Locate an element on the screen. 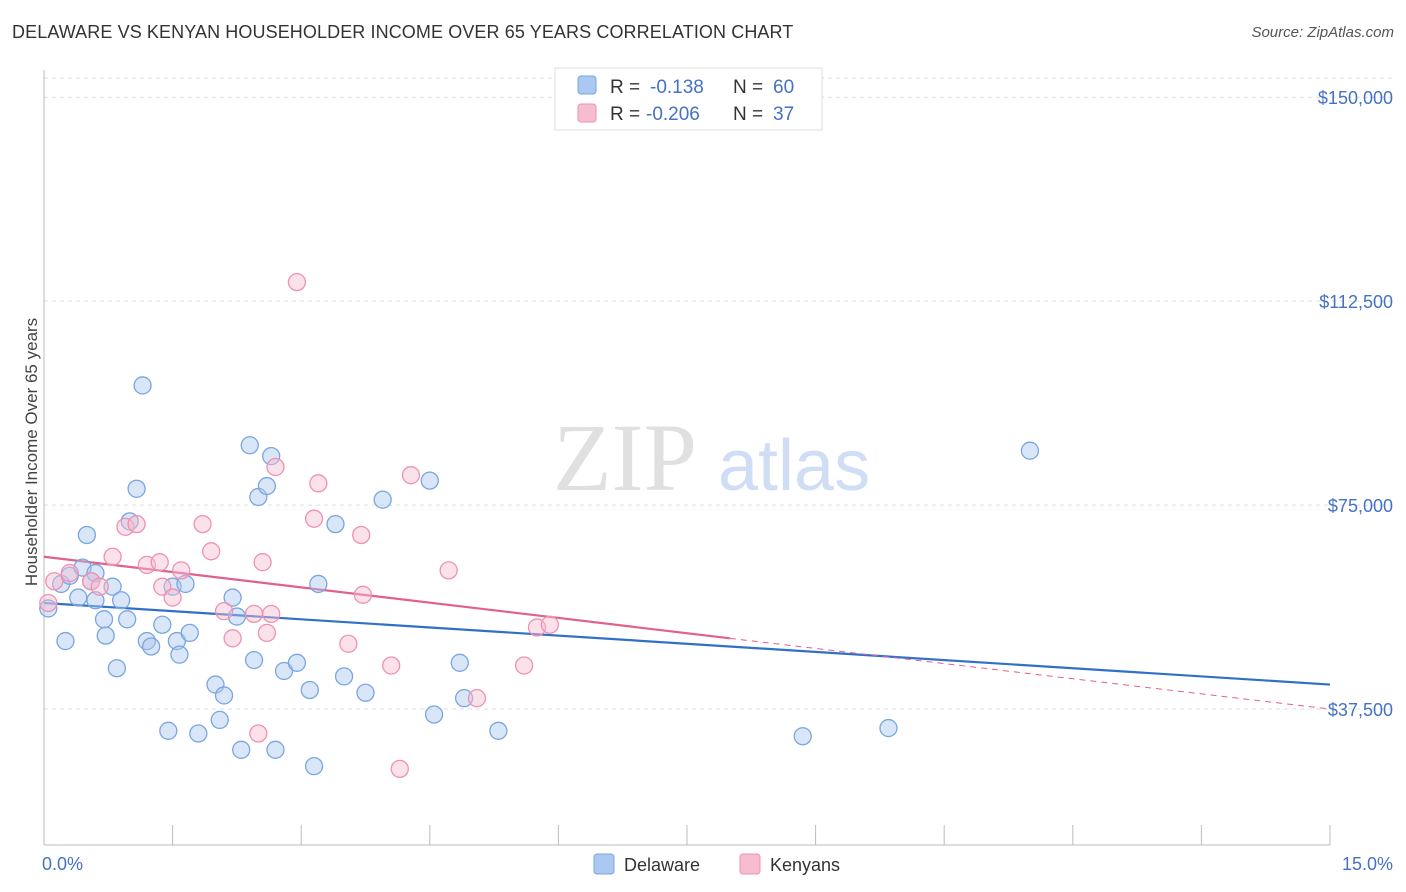 Image resolution: width=1406 pixels, height=892 pixels. legend-n-value-kenyans: 37 is located at coordinates (783, 114).